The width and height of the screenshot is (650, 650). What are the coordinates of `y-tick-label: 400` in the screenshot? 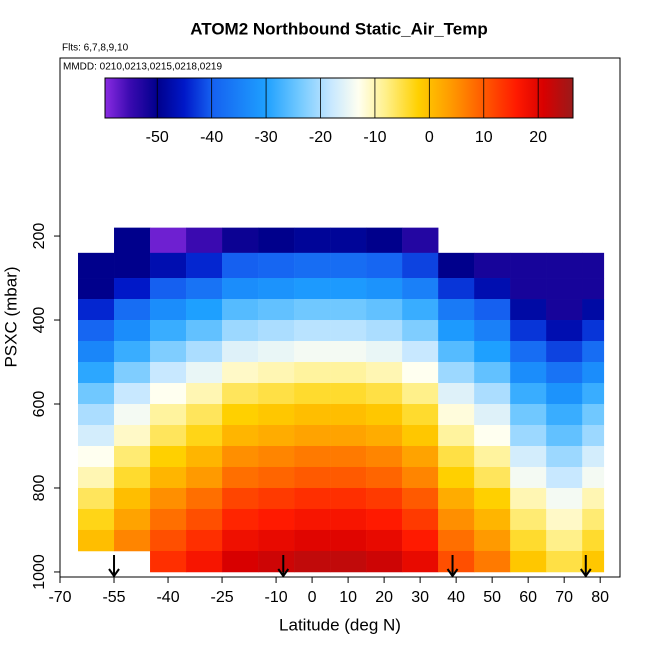 It's located at (39, 320).